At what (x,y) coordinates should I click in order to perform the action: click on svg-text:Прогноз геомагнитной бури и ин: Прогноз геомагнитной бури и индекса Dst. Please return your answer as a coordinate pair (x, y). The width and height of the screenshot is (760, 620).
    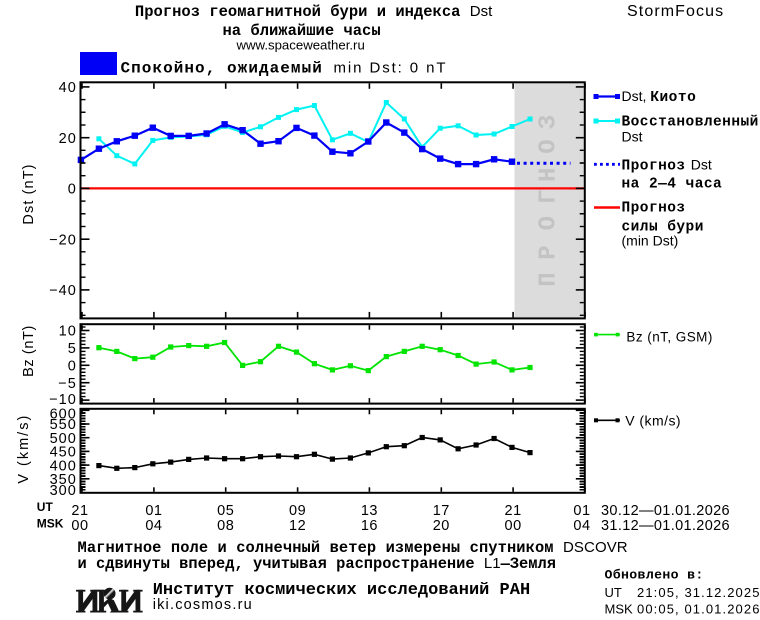
    Looking at the image, I should click on (314, 12).